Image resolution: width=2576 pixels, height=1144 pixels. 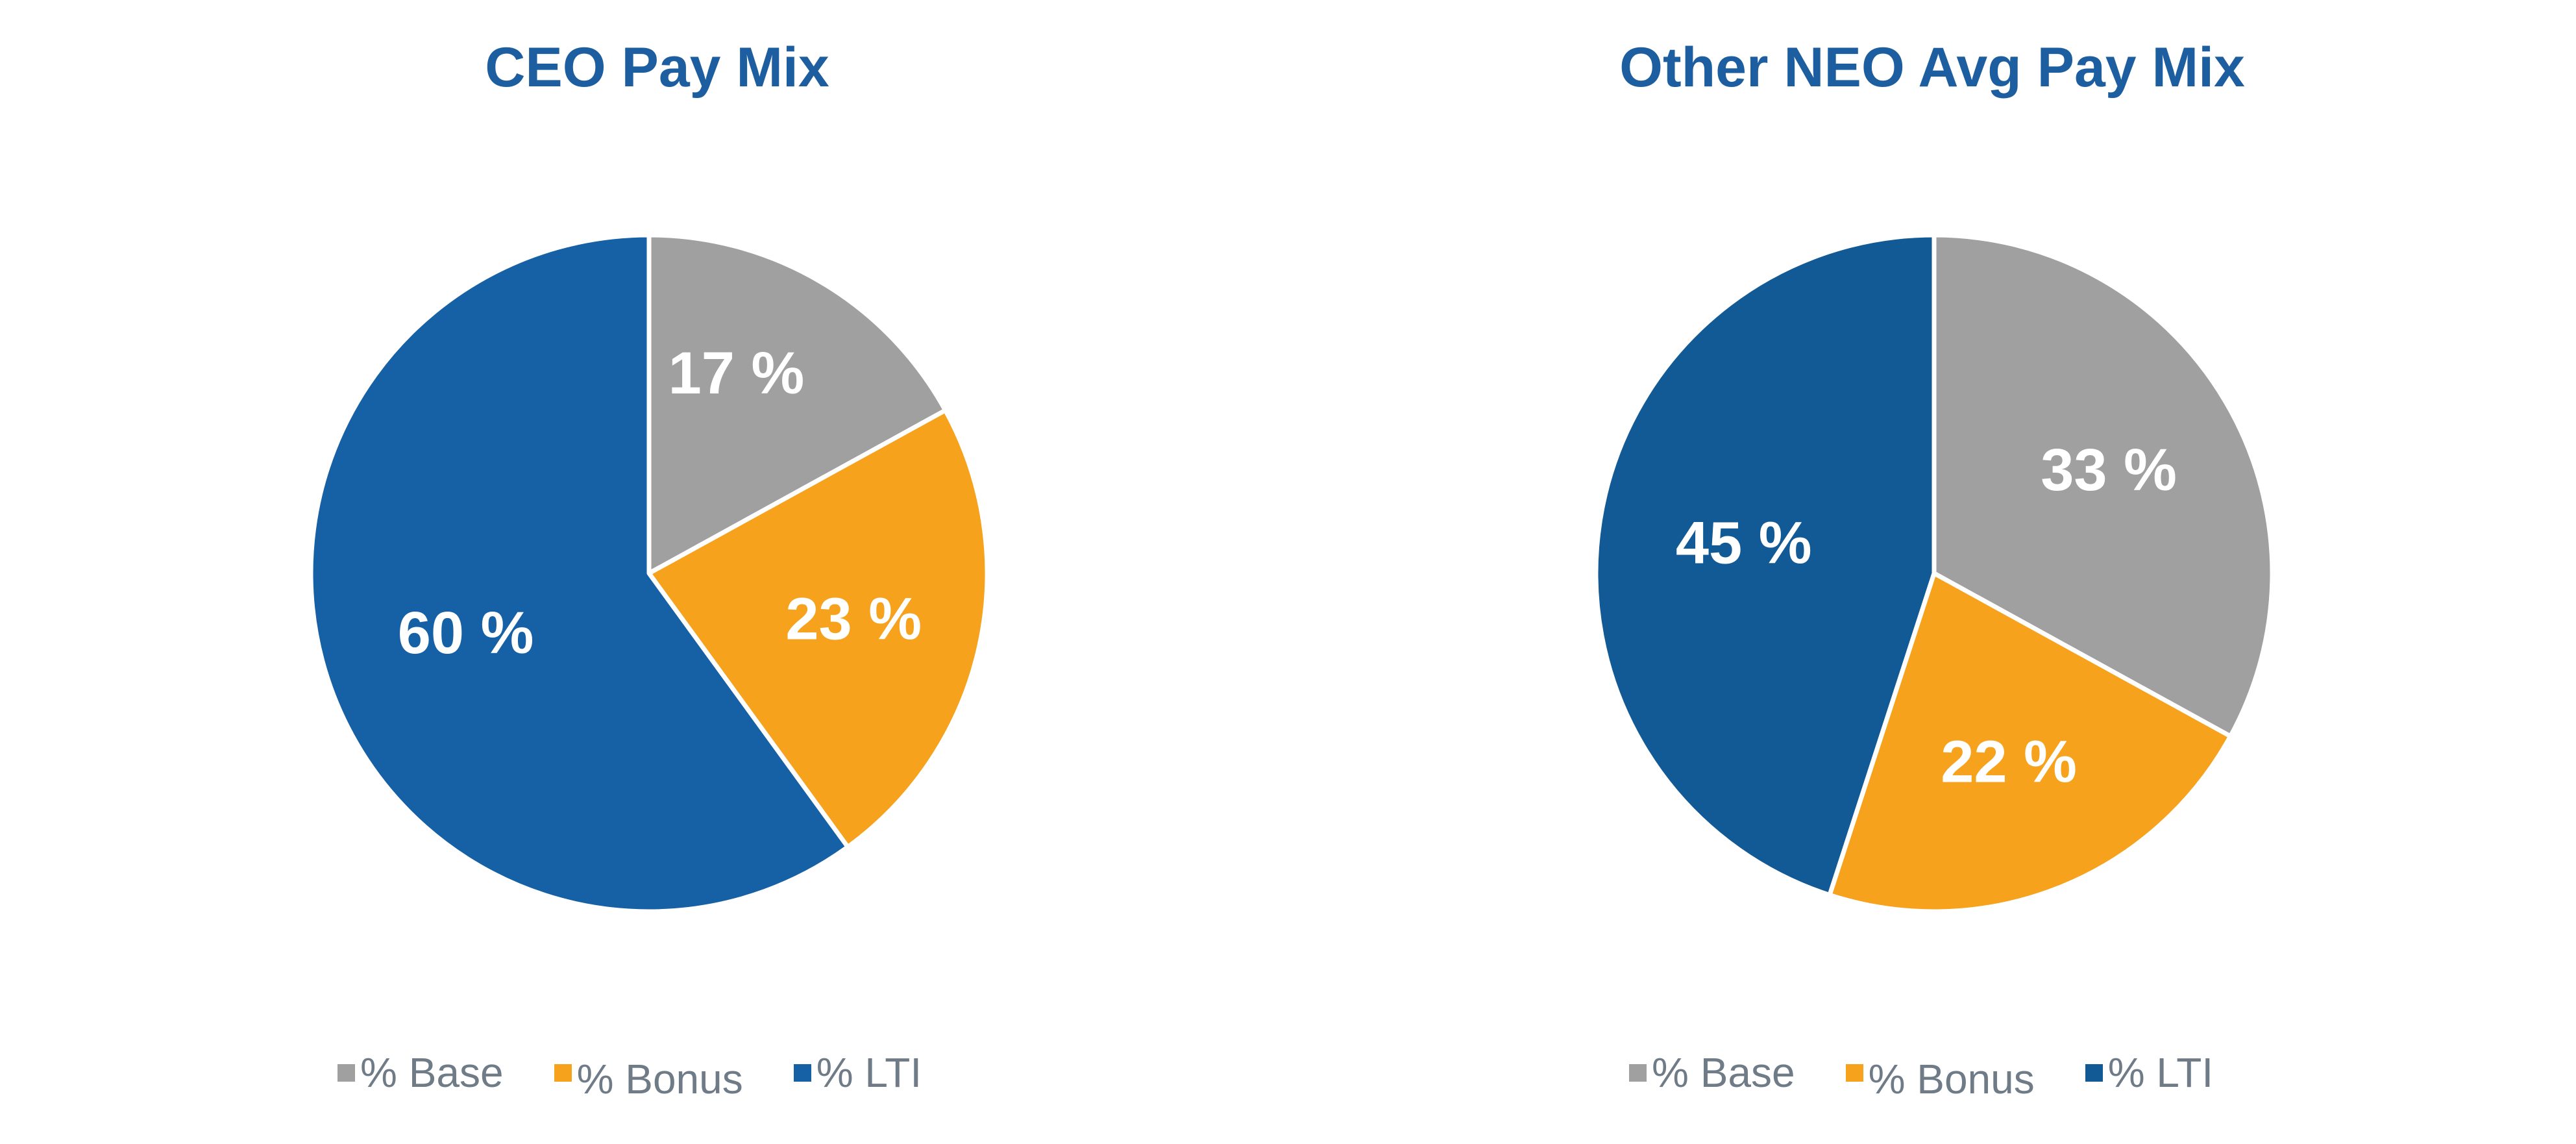 I want to click on chart-title: Other NEO Avg Pay Mix, so click(x=1932, y=67).